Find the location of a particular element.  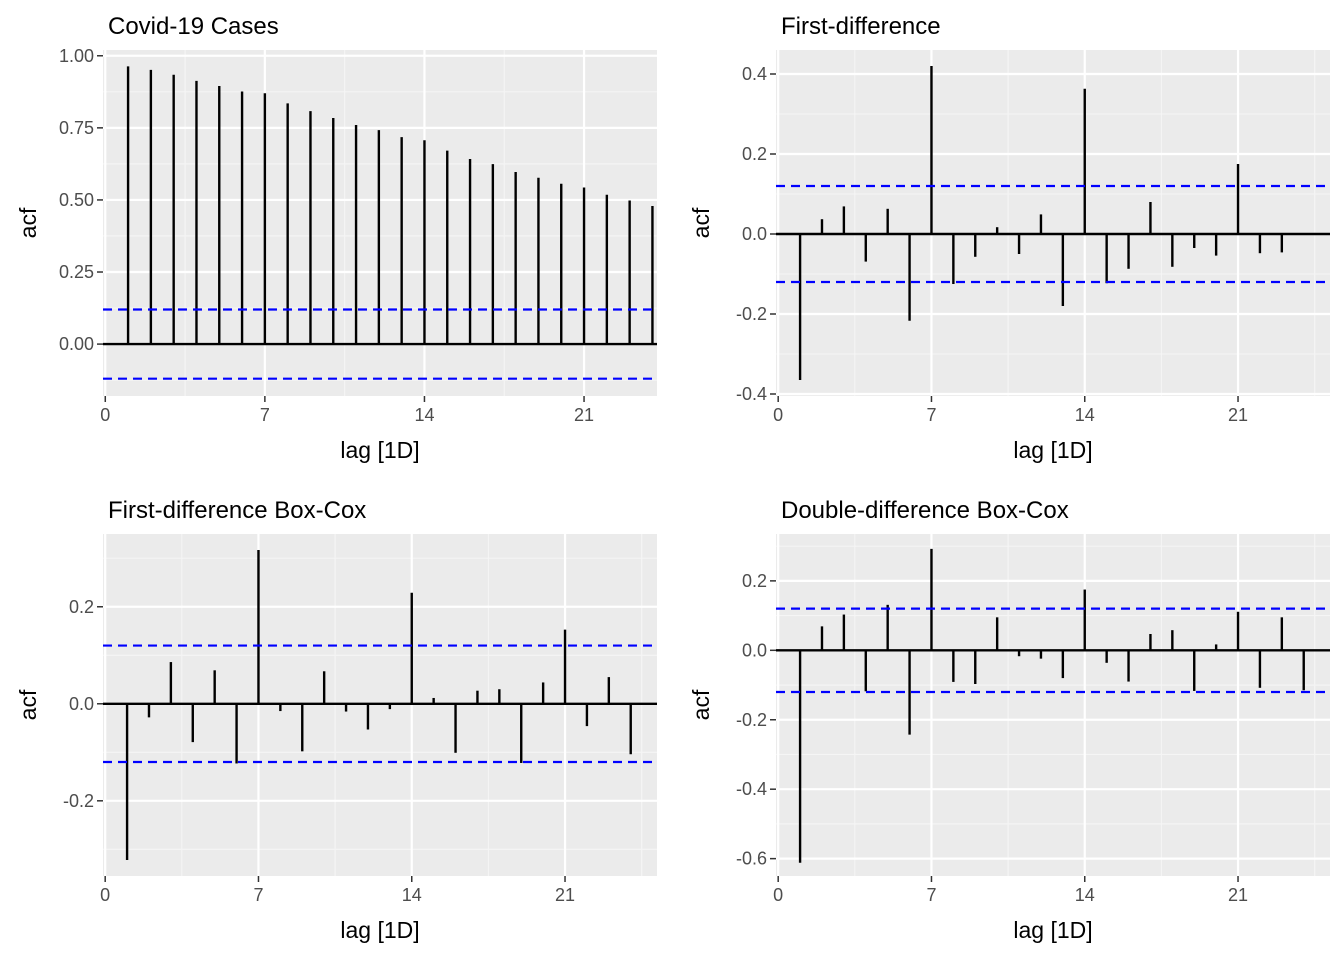

y-tick-label: 0.50 is located at coordinates (76, 200).